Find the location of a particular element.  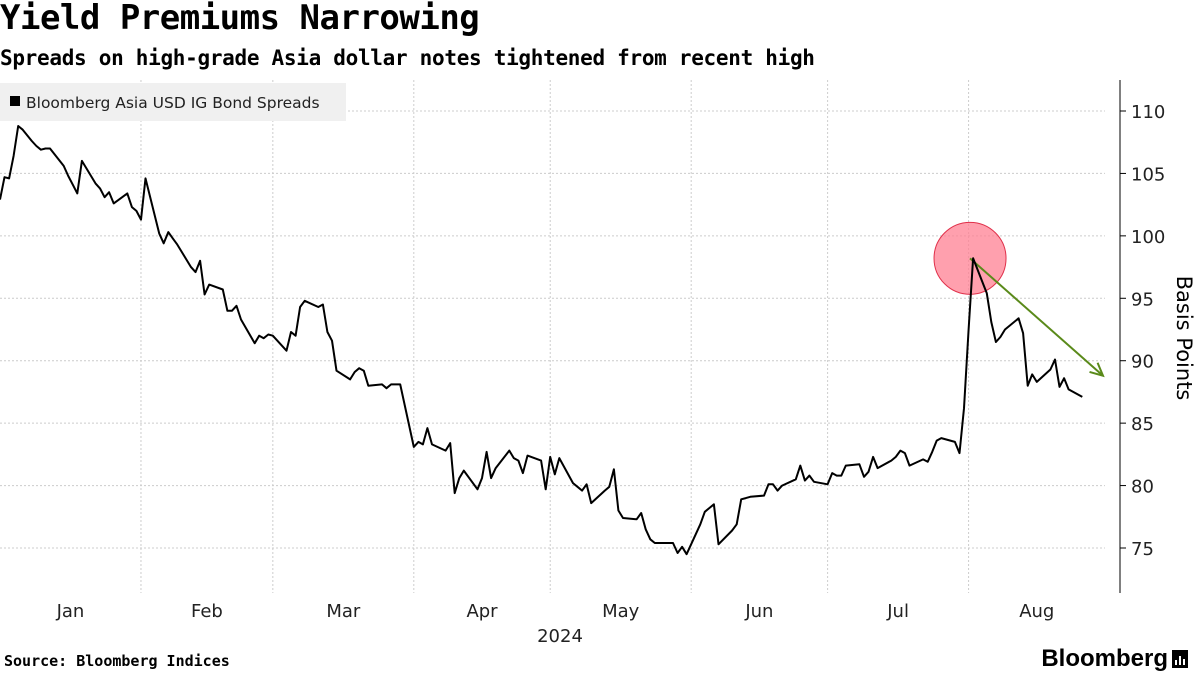

y-tick-label: 100 is located at coordinates (1148, 237).